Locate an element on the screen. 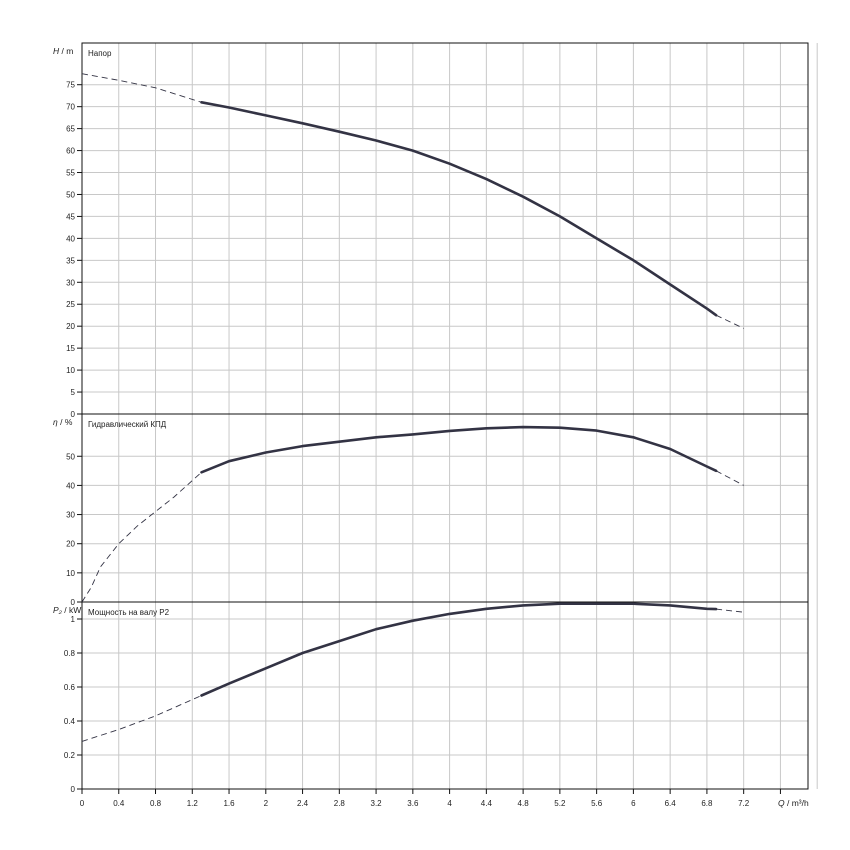  y-tick-label-head: 0 is located at coordinates (73, 414).